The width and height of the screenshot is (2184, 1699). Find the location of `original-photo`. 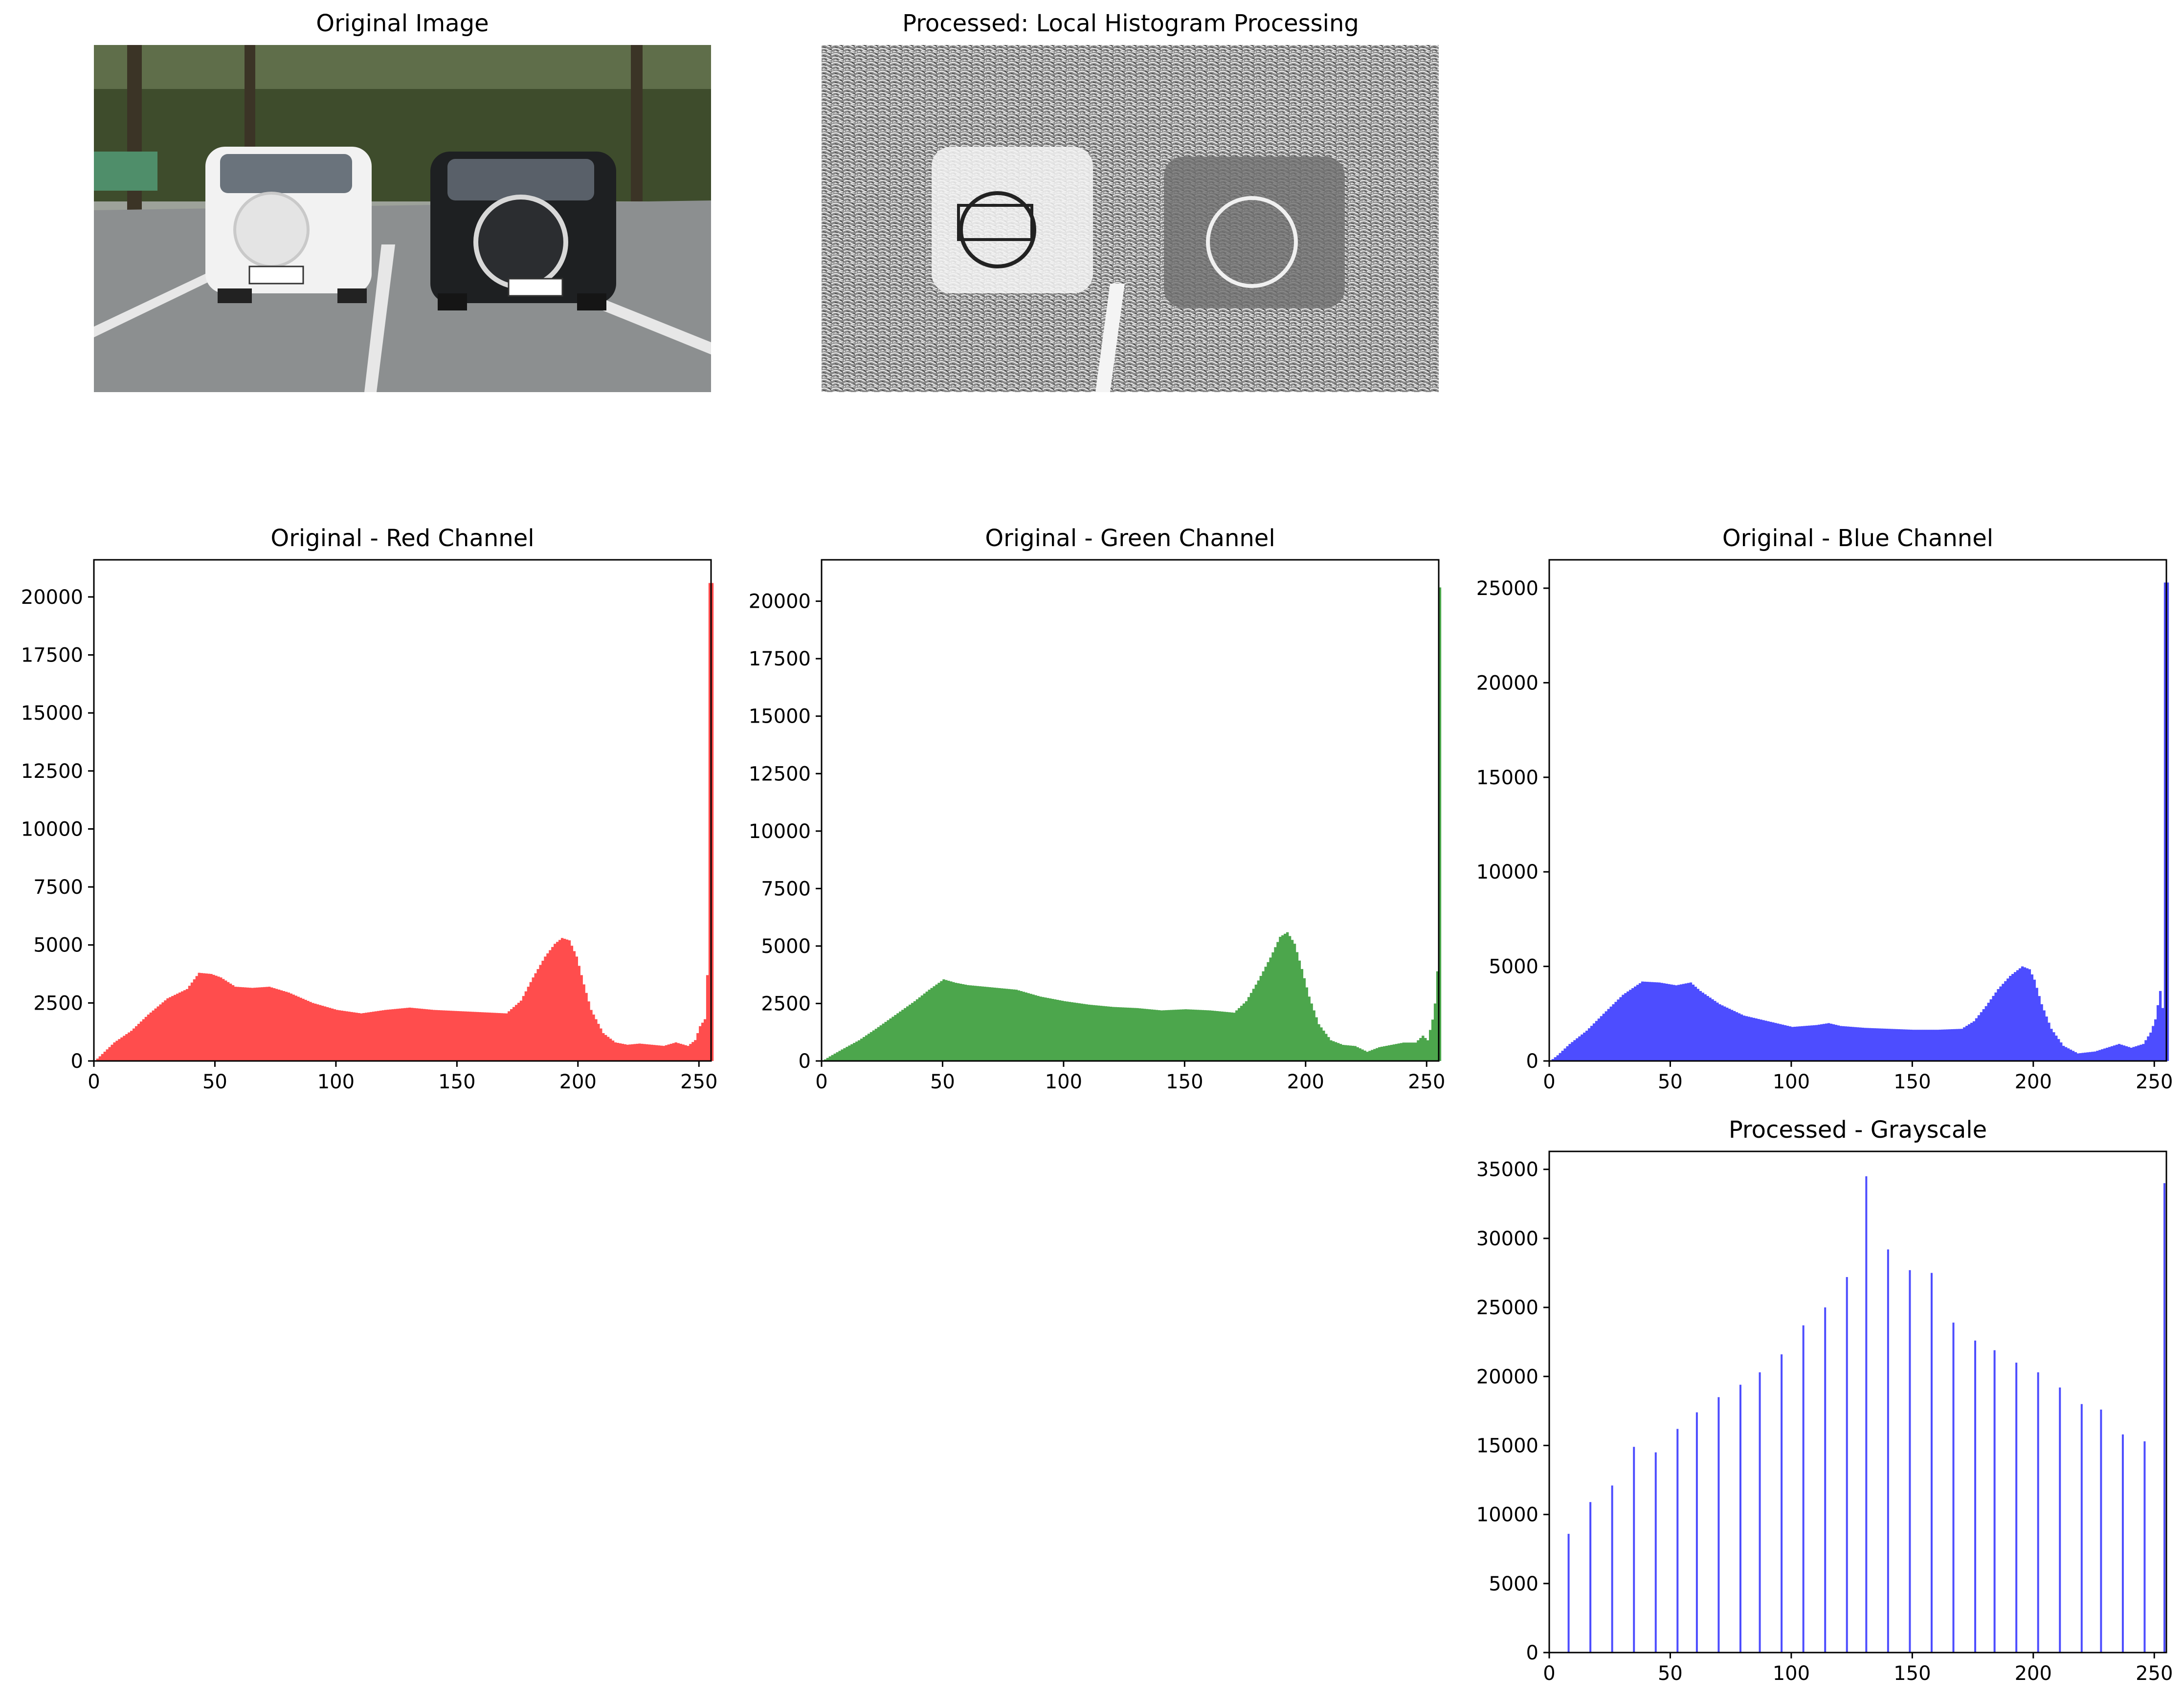

original-photo is located at coordinates (402, 218).